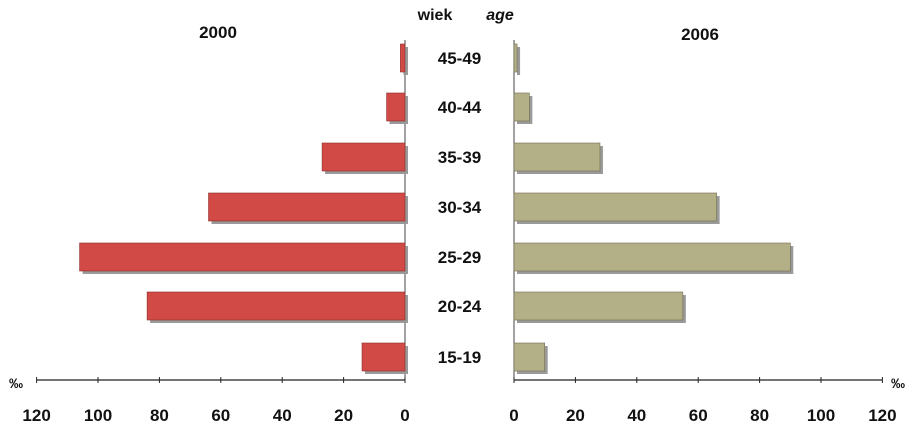  I want to click on left-tick-label: 40, so click(282, 415).